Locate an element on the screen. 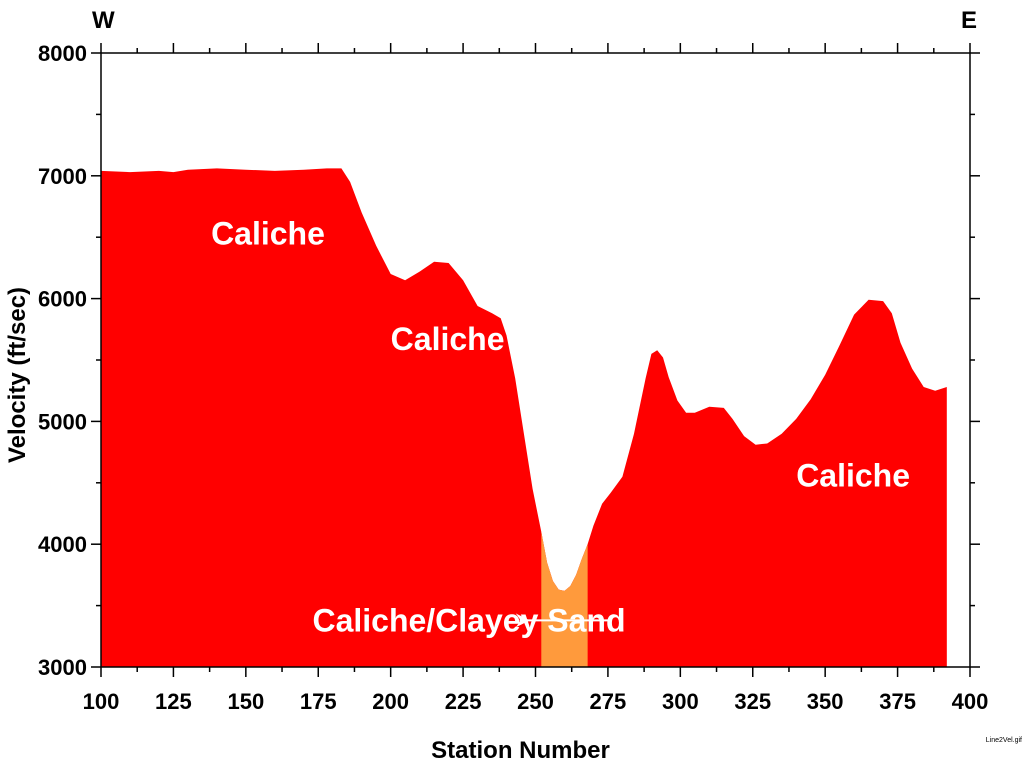  x-tick-label: 400 is located at coordinates (970, 701).